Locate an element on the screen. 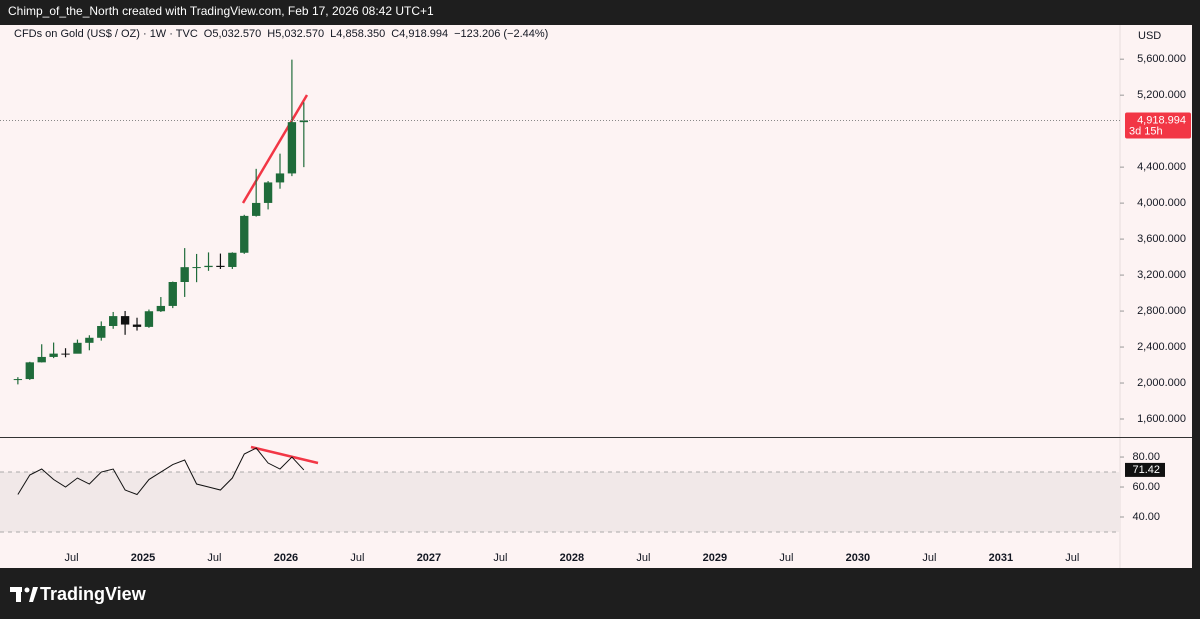 Image resolution: width=1200 pixels, height=619 pixels. y-tick-label: 5,600.000 is located at coordinates (1161, 59).